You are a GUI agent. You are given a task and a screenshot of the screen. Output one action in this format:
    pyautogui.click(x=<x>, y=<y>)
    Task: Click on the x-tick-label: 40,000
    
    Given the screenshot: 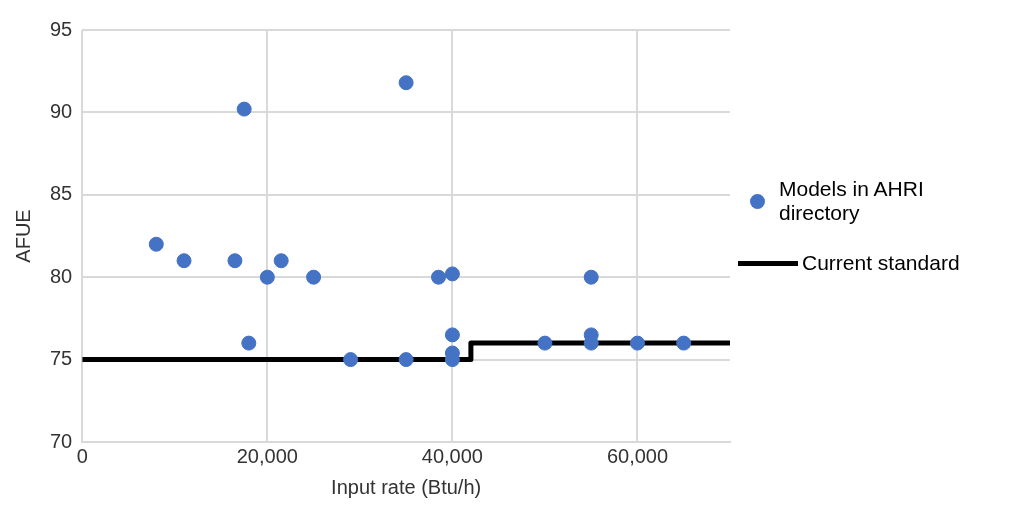 What is the action you would take?
    pyautogui.click(x=452, y=455)
    